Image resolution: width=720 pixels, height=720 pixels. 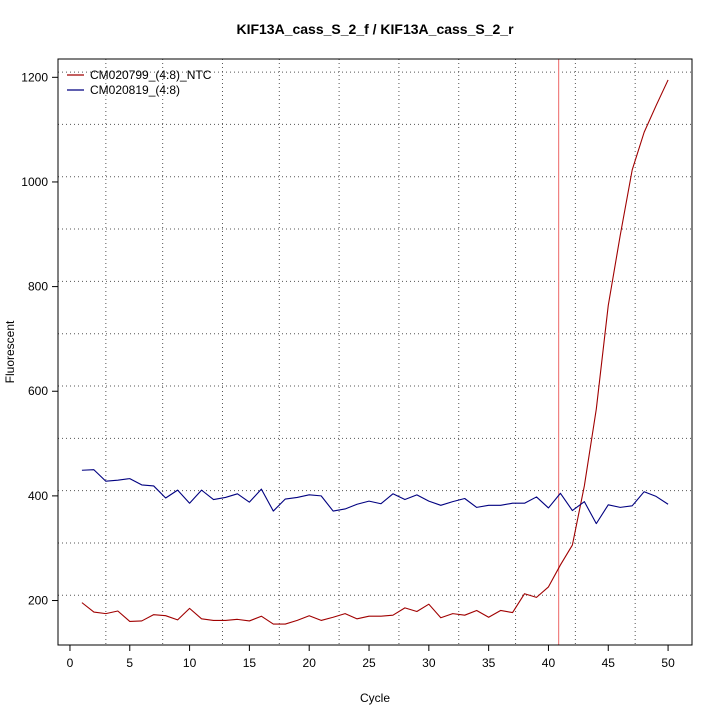 I want to click on y-axis: 200 400 600 800 1000 1200, so click(x=39, y=339).